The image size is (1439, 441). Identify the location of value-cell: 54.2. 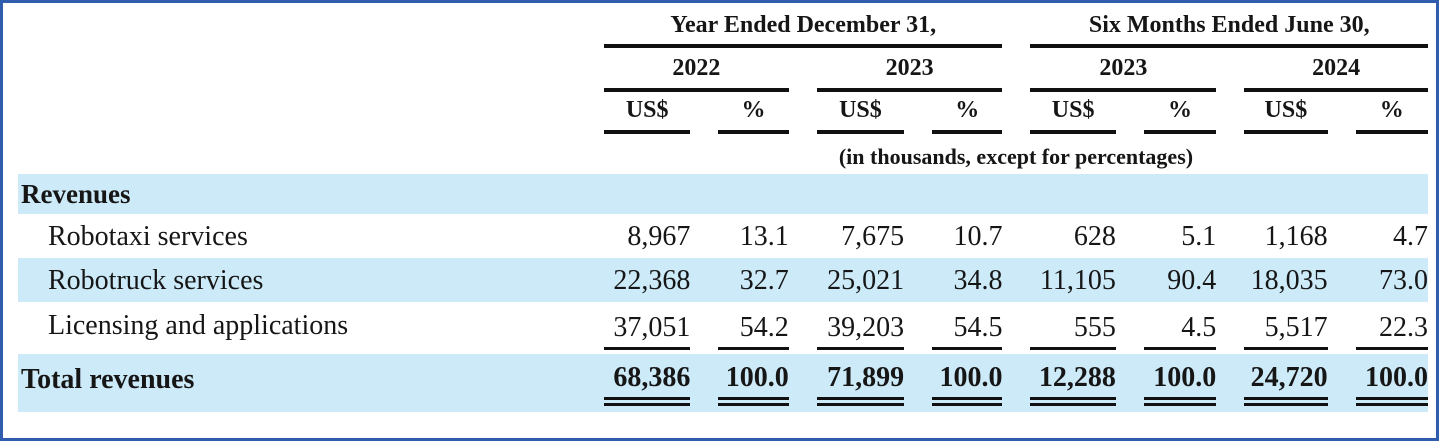
(739, 328).